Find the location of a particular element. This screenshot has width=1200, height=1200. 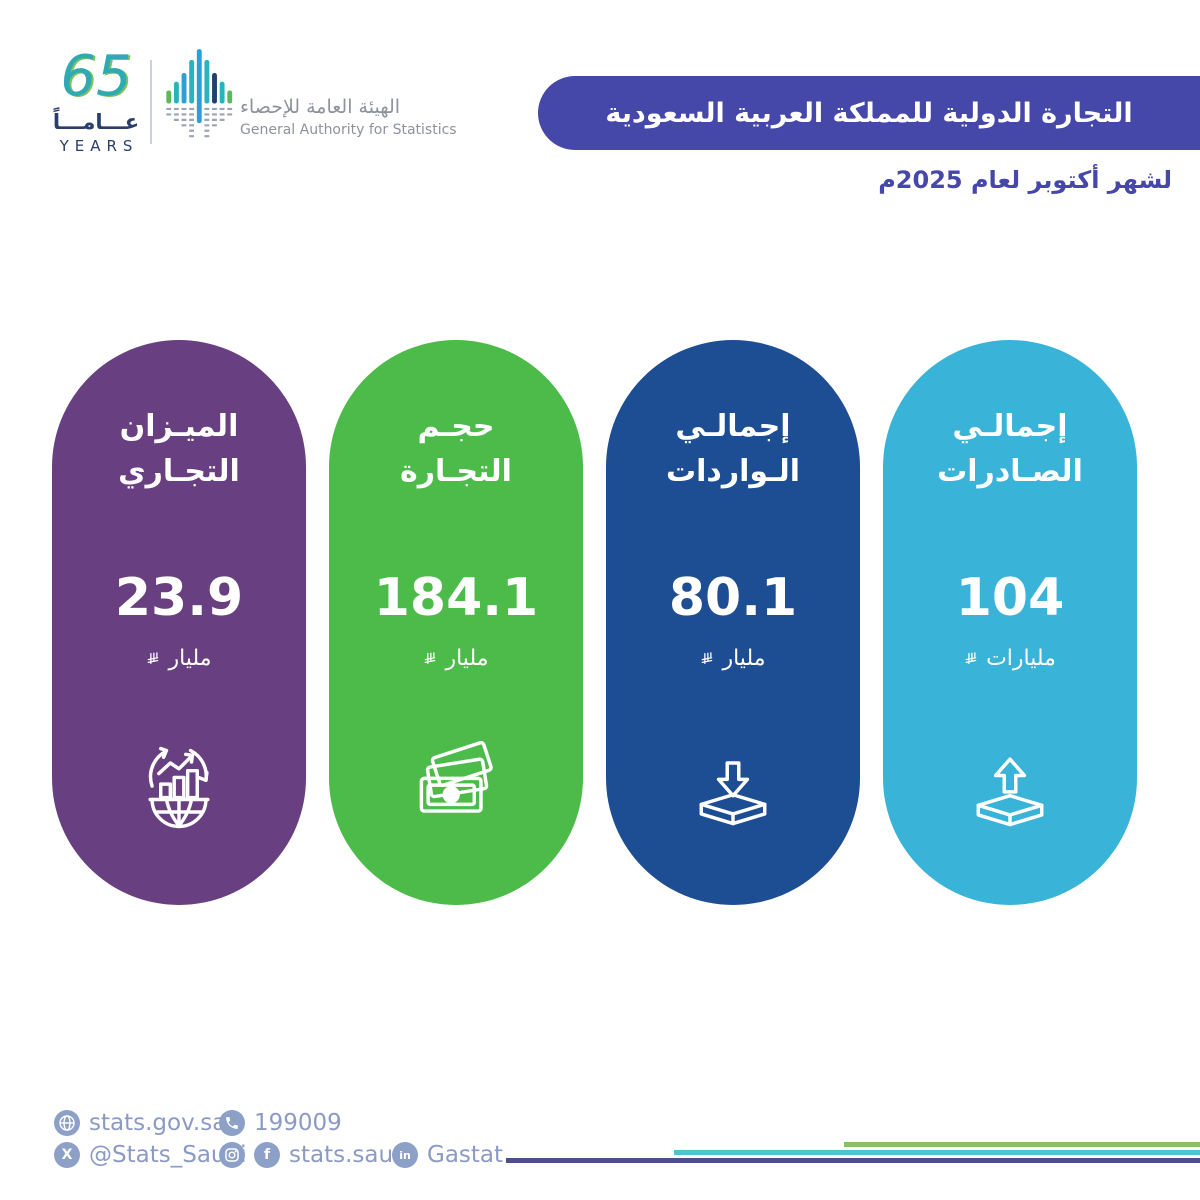

phone-contact: 199009 is located at coordinates (280, 1123).